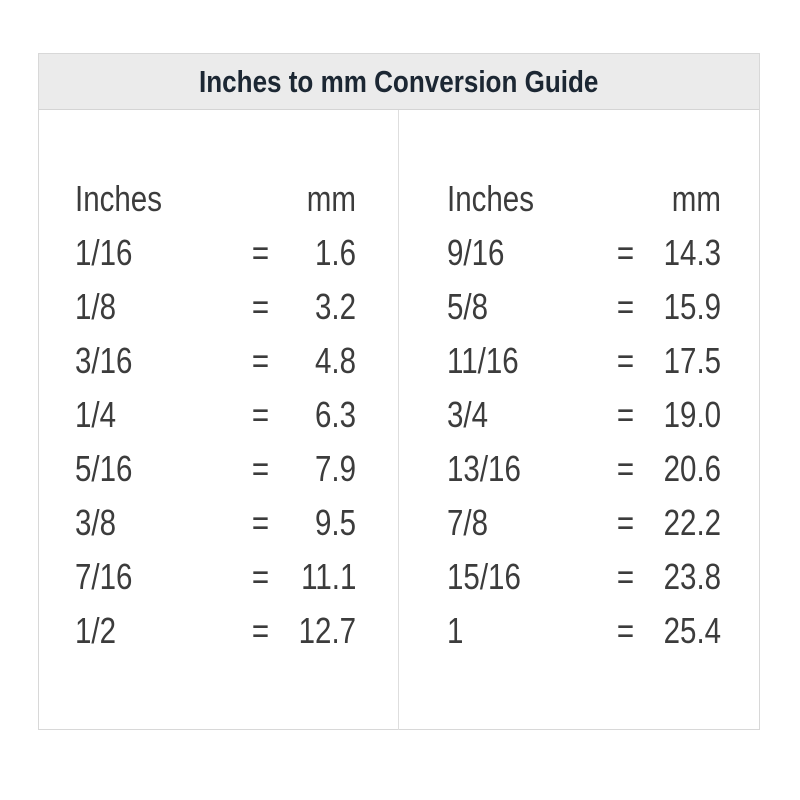 The width and height of the screenshot is (800, 800). I want to click on inches-value: 3/4, so click(468, 414).